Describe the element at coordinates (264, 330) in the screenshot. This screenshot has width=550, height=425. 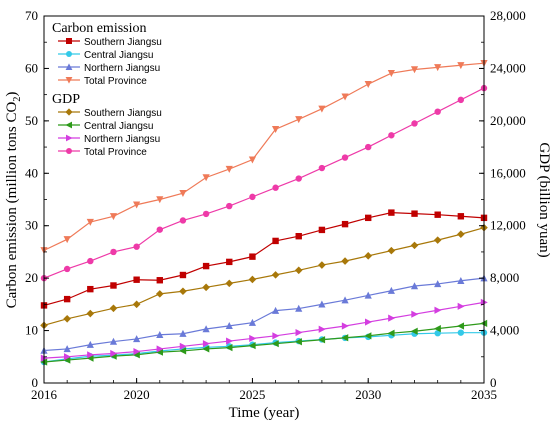
I see `gdp-northern-jiangsu-line` at that location.